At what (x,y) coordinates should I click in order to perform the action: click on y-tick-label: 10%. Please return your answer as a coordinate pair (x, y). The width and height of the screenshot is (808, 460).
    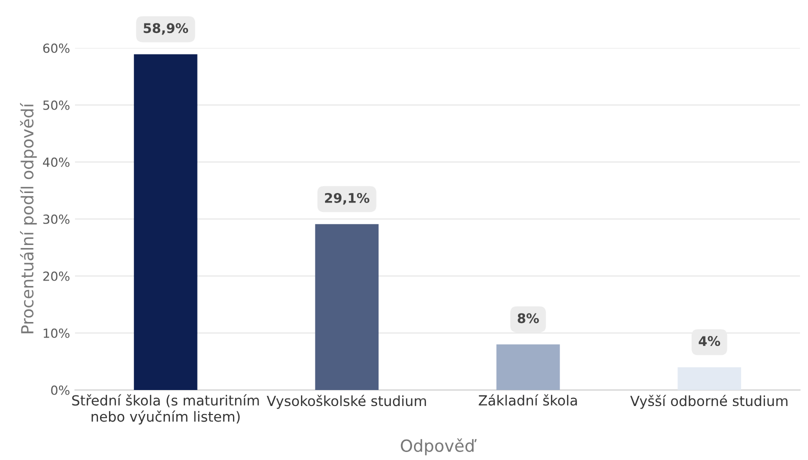
    Looking at the image, I should click on (57, 333).